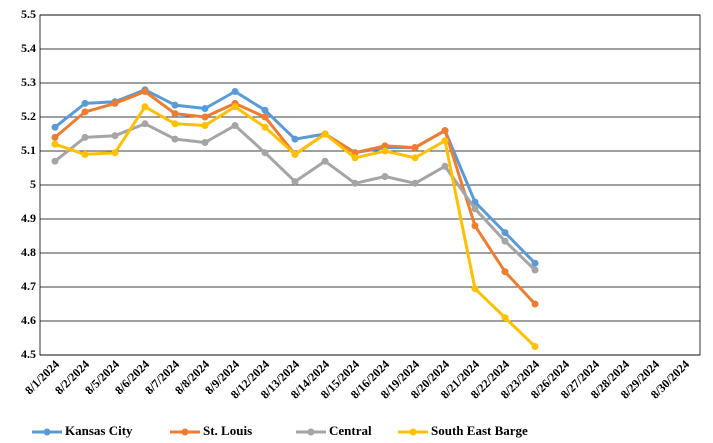 This screenshot has width=713, height=443. I want to click on y-tick-label: 4.5, so click(28, 354).